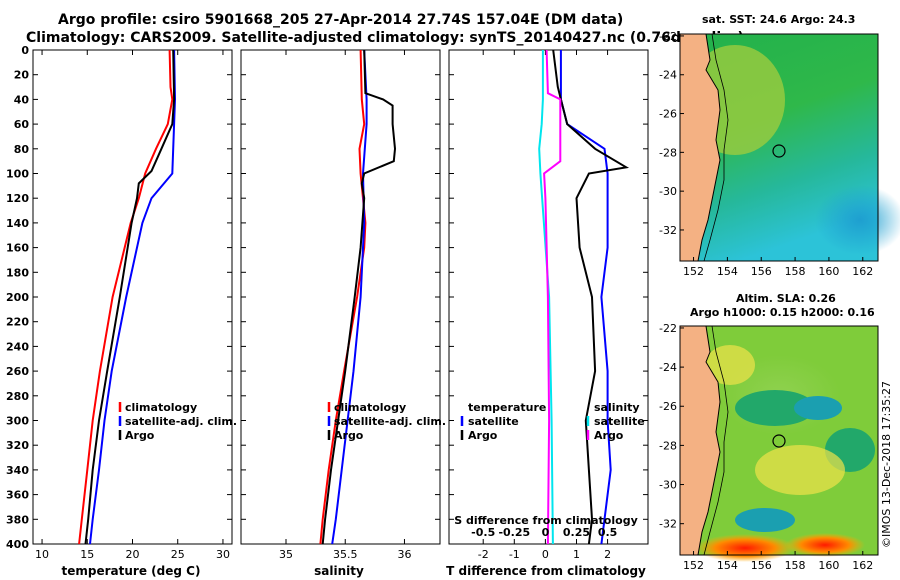  Describe the element at coordinates (17, 495) in the screenshot. I see `y-tick-label: 360` at that location.